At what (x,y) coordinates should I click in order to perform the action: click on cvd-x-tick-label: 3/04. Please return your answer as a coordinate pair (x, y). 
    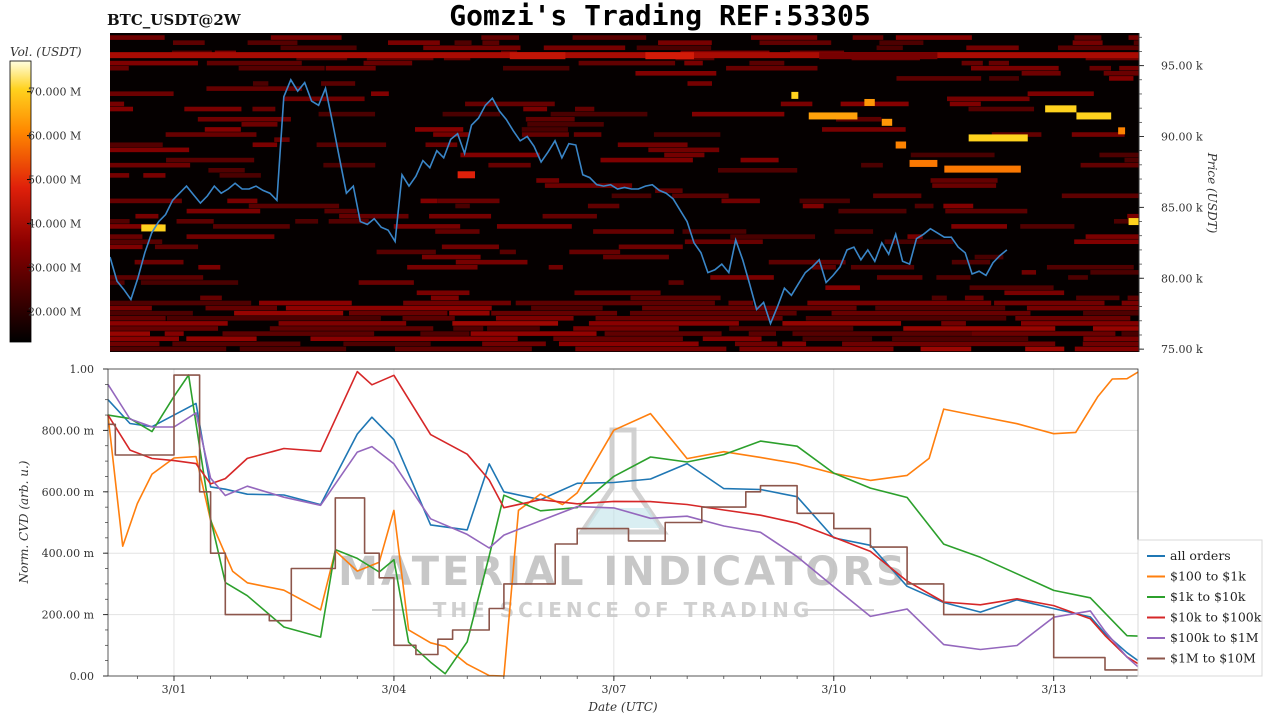
    Looking at the image, I should click on (394, 689).